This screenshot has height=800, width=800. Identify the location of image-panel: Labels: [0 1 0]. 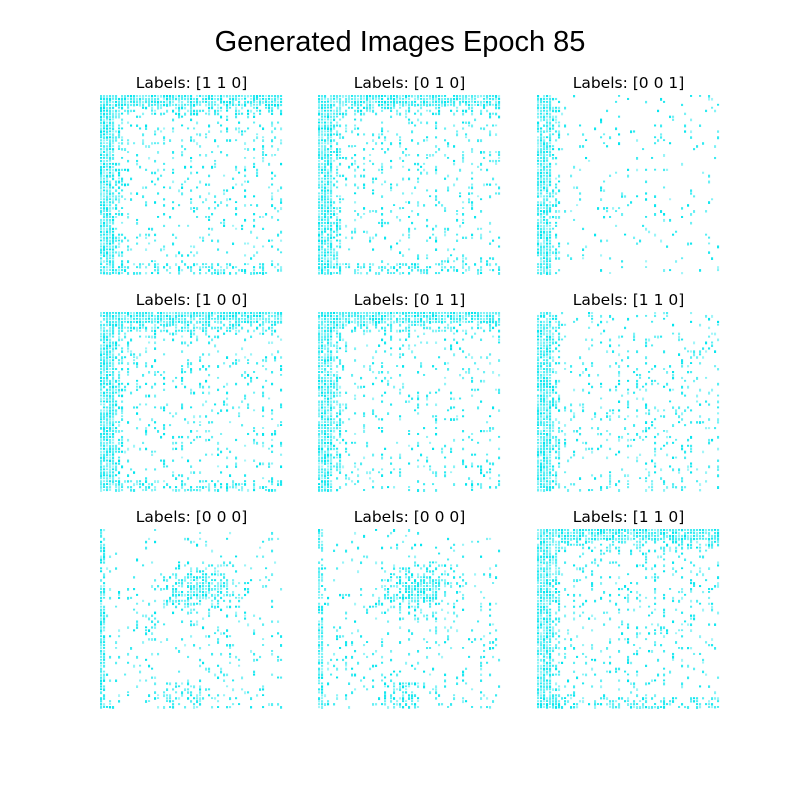
(409, 174).